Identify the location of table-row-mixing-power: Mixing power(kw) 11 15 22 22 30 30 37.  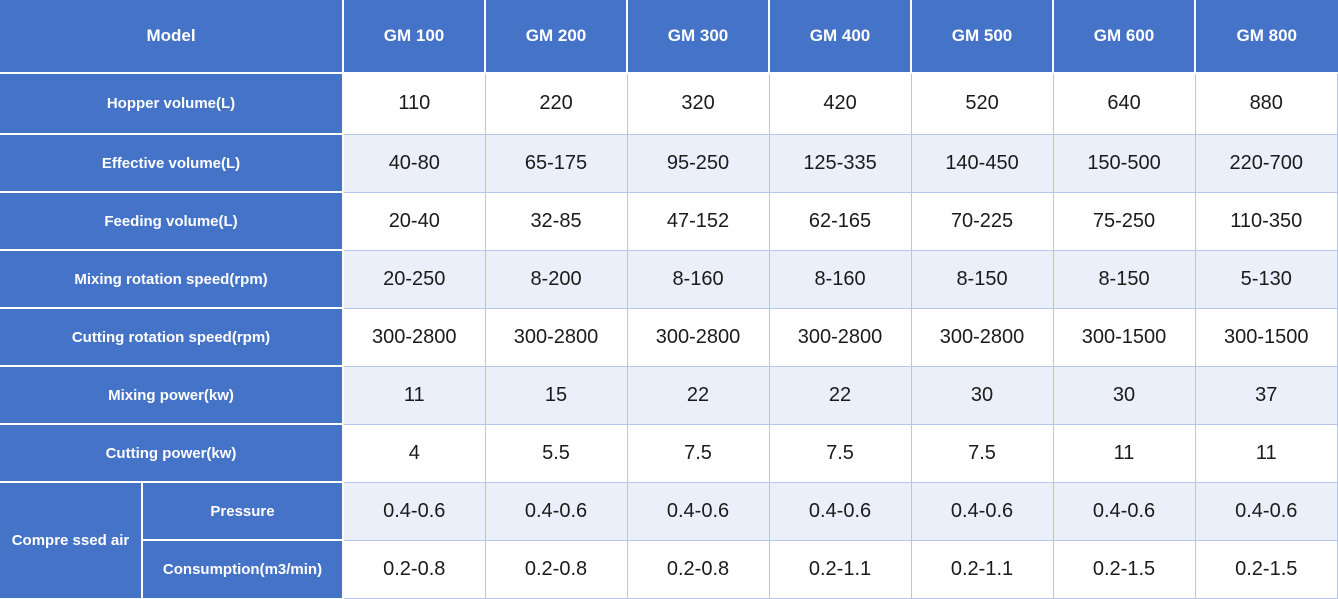
(669, 395).